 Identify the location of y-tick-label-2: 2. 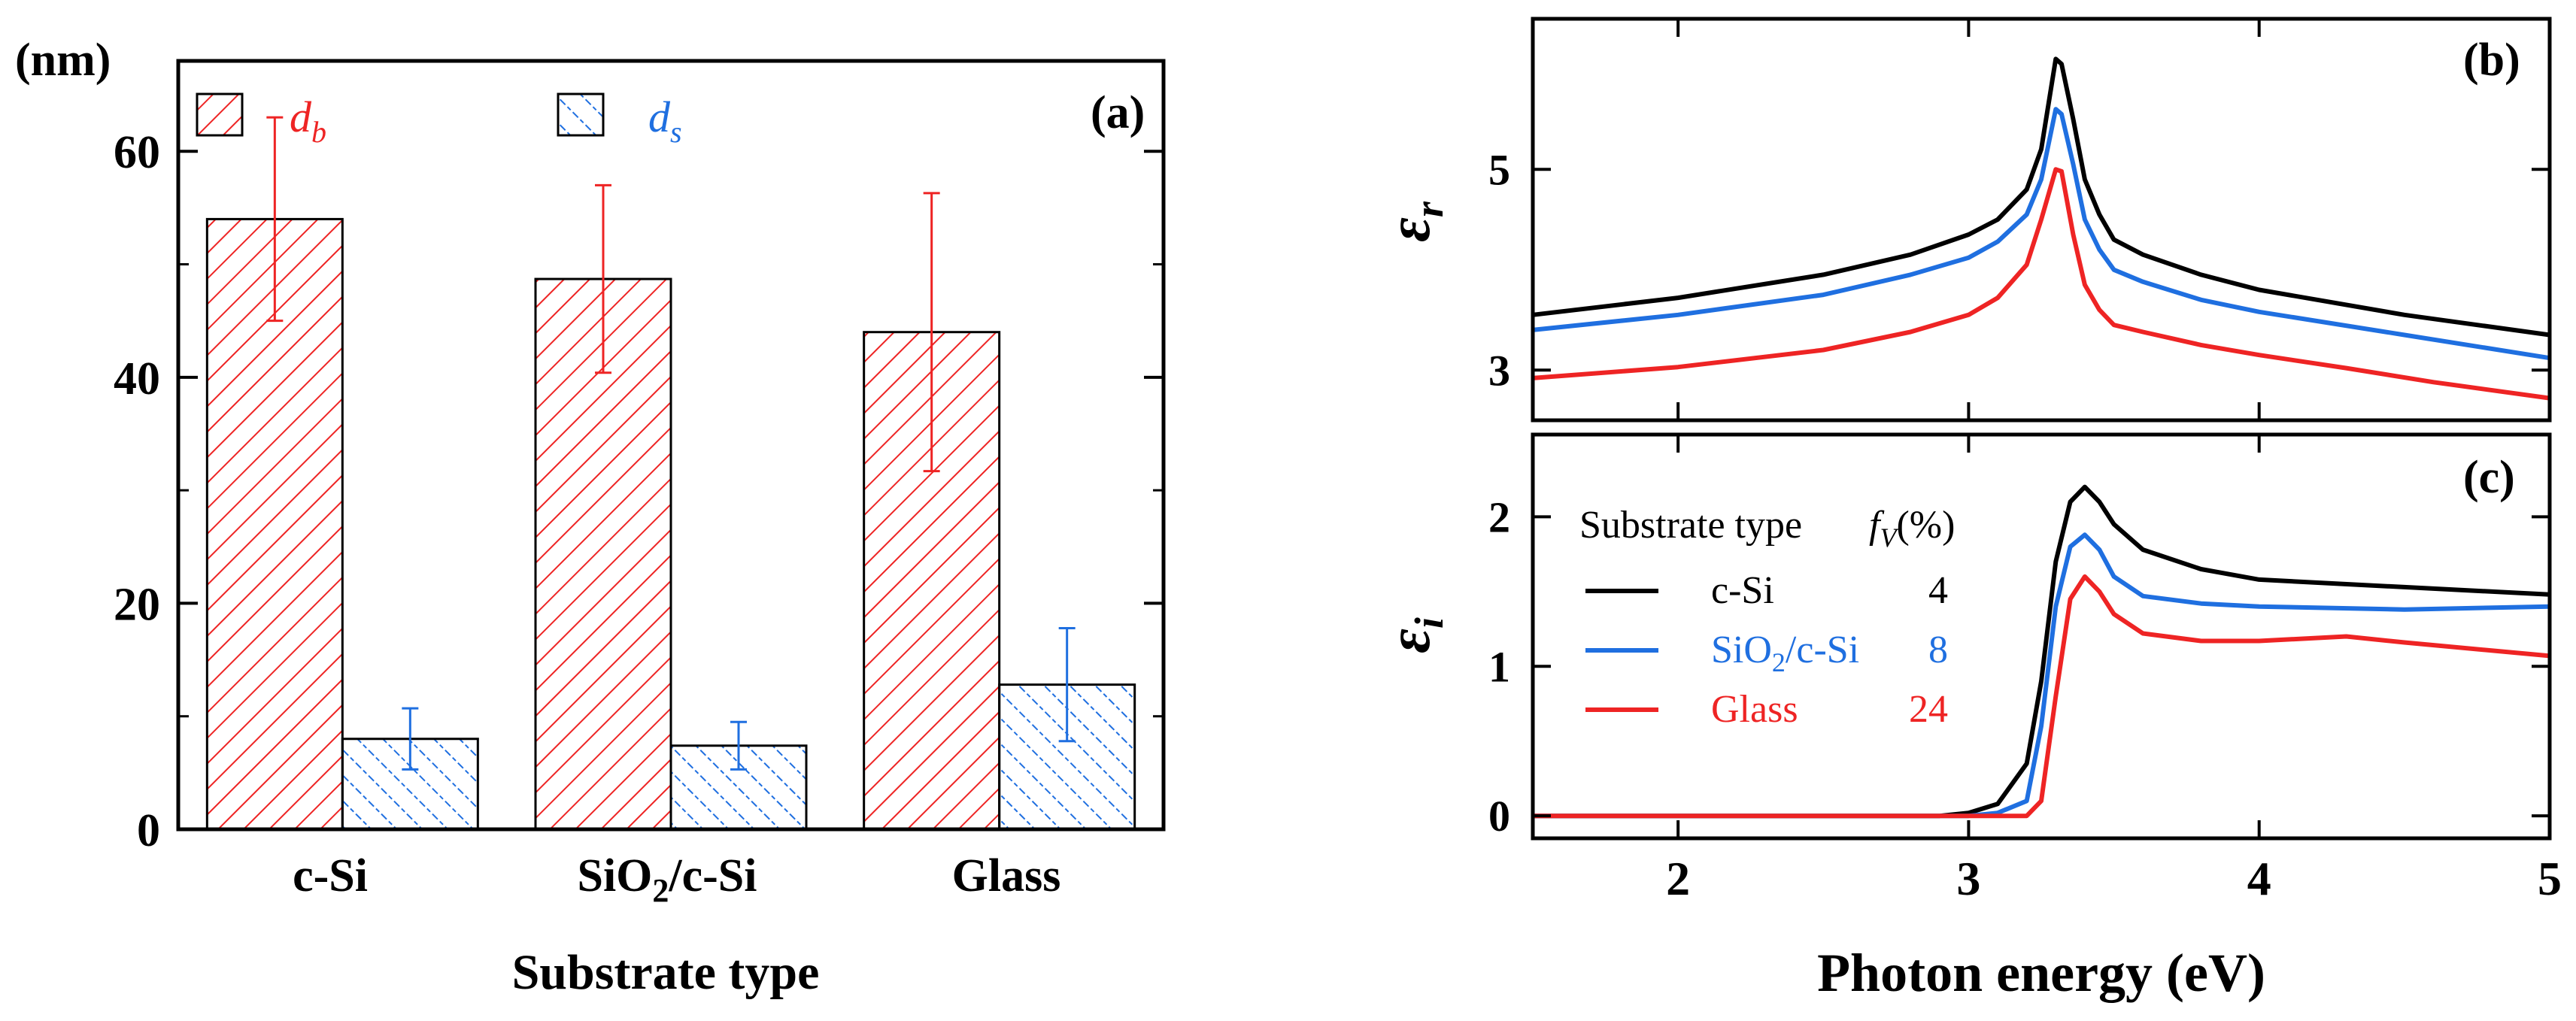
(1499, 516).